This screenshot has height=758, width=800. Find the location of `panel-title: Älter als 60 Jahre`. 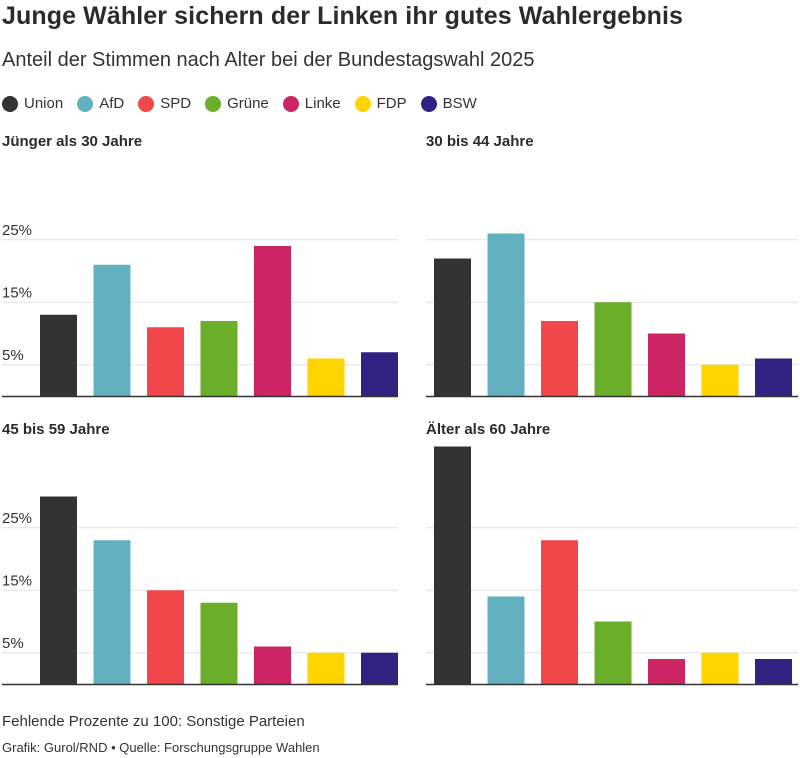

panel-title: Älter als 60 Jahre is located at coordinates (488, 429).